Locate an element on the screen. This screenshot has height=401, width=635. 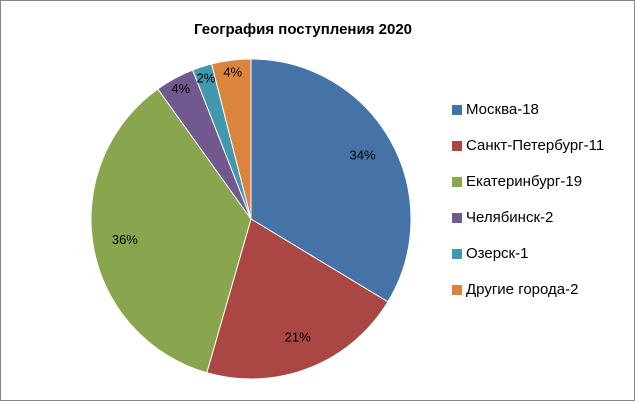
legend-label: Челябинск-2 is located at coordinates (509, 217).